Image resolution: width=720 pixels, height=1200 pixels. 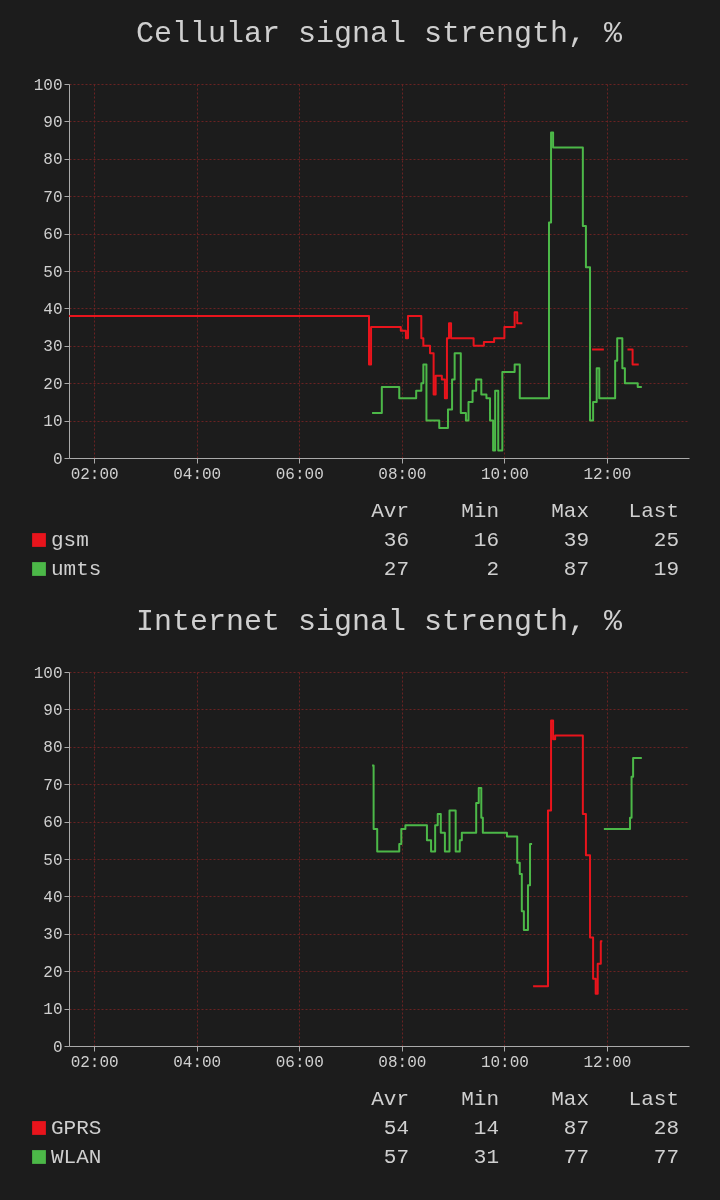 What do you see at coordinates (379, 622) in the screenshot?
I see `chart-title: Internet signal strength, %` at bounding box center [379, 622].